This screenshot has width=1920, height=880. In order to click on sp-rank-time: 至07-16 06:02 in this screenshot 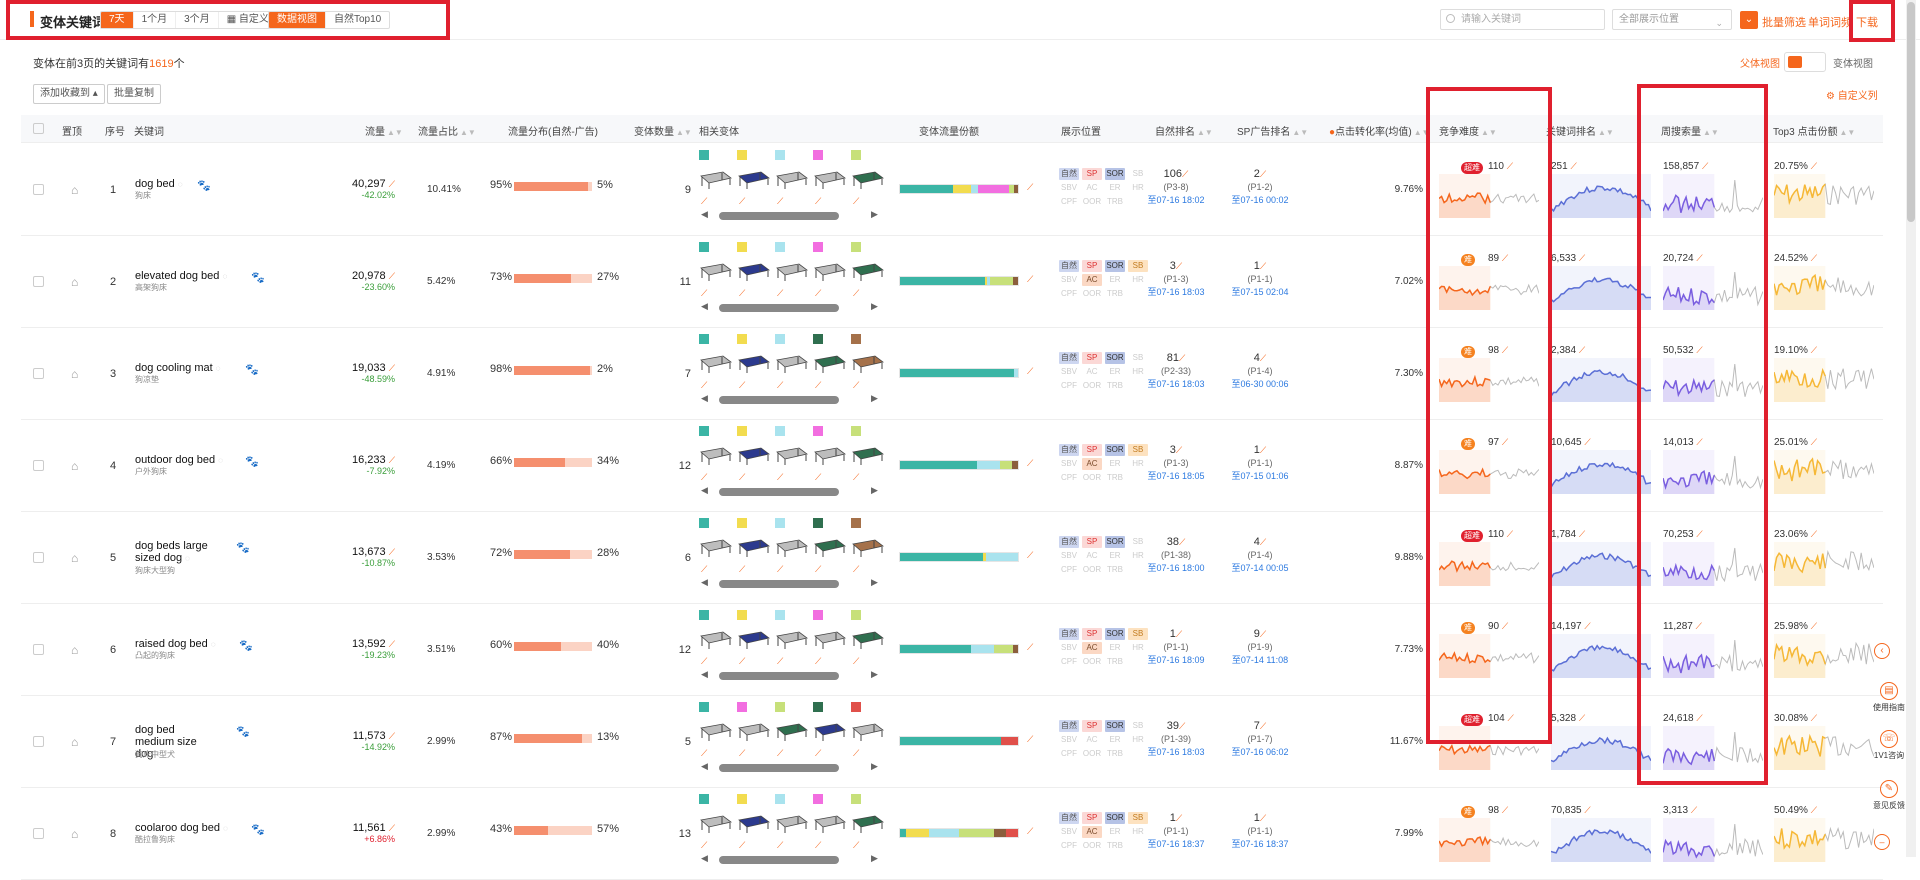, I will do `click(1260, 752)`.